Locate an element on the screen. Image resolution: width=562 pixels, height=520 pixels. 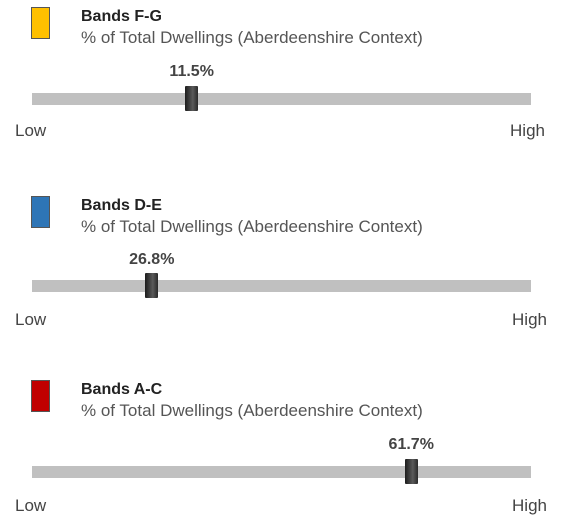
value-label: 11.5% is located at coordinates (191, 71).